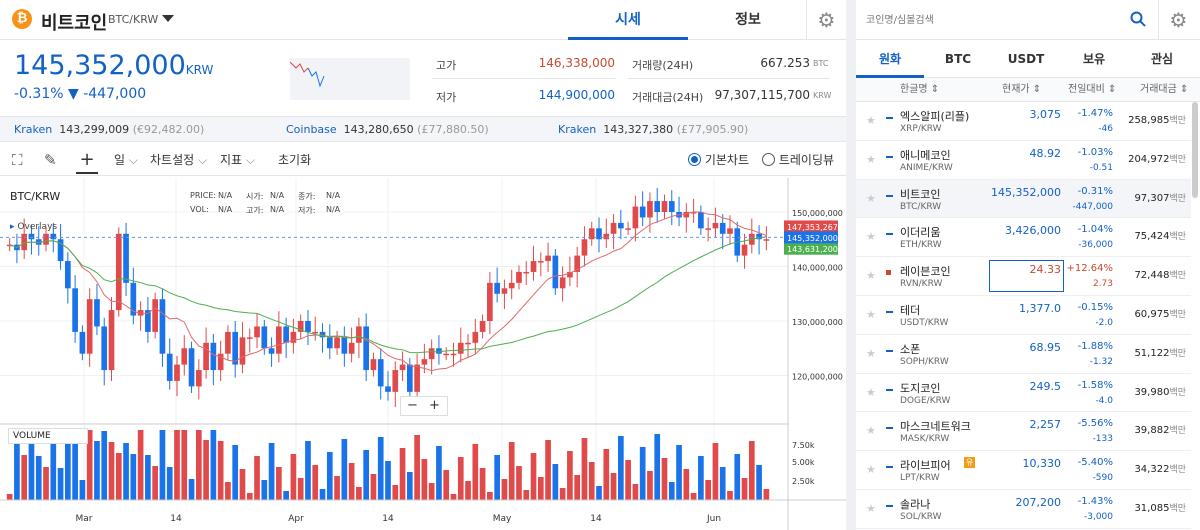 Image resolution: width=1200 pixels, height=530 pixels. What do you see at coordinates (996, 20) in the screenshot?
I see `search-input` at bounding box center [996, 20].